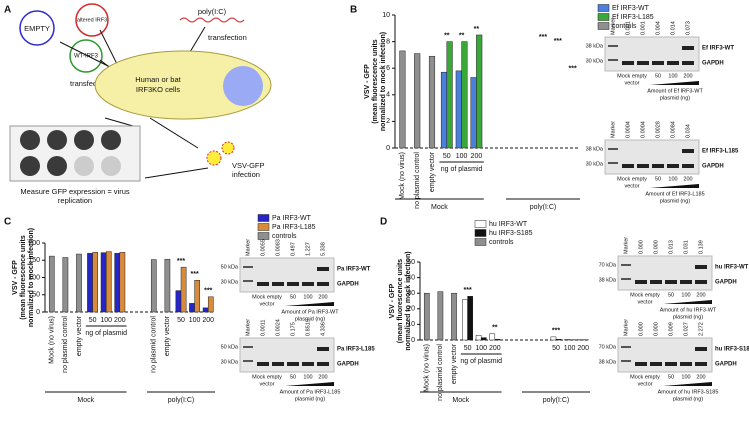 The width and height of the screenshot is (749, 429). What do you see at coordinates (462, 169) in the screenshot?
I see `x-axis-label: ng of plasmid` at bounding box center [462, 169].